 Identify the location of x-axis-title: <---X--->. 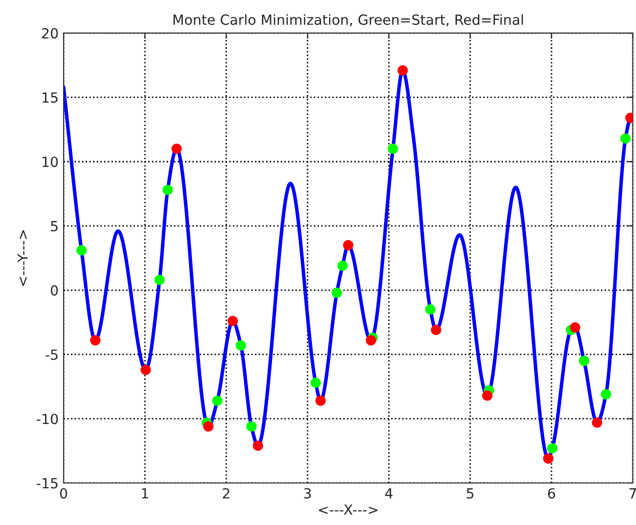
(348, 509).